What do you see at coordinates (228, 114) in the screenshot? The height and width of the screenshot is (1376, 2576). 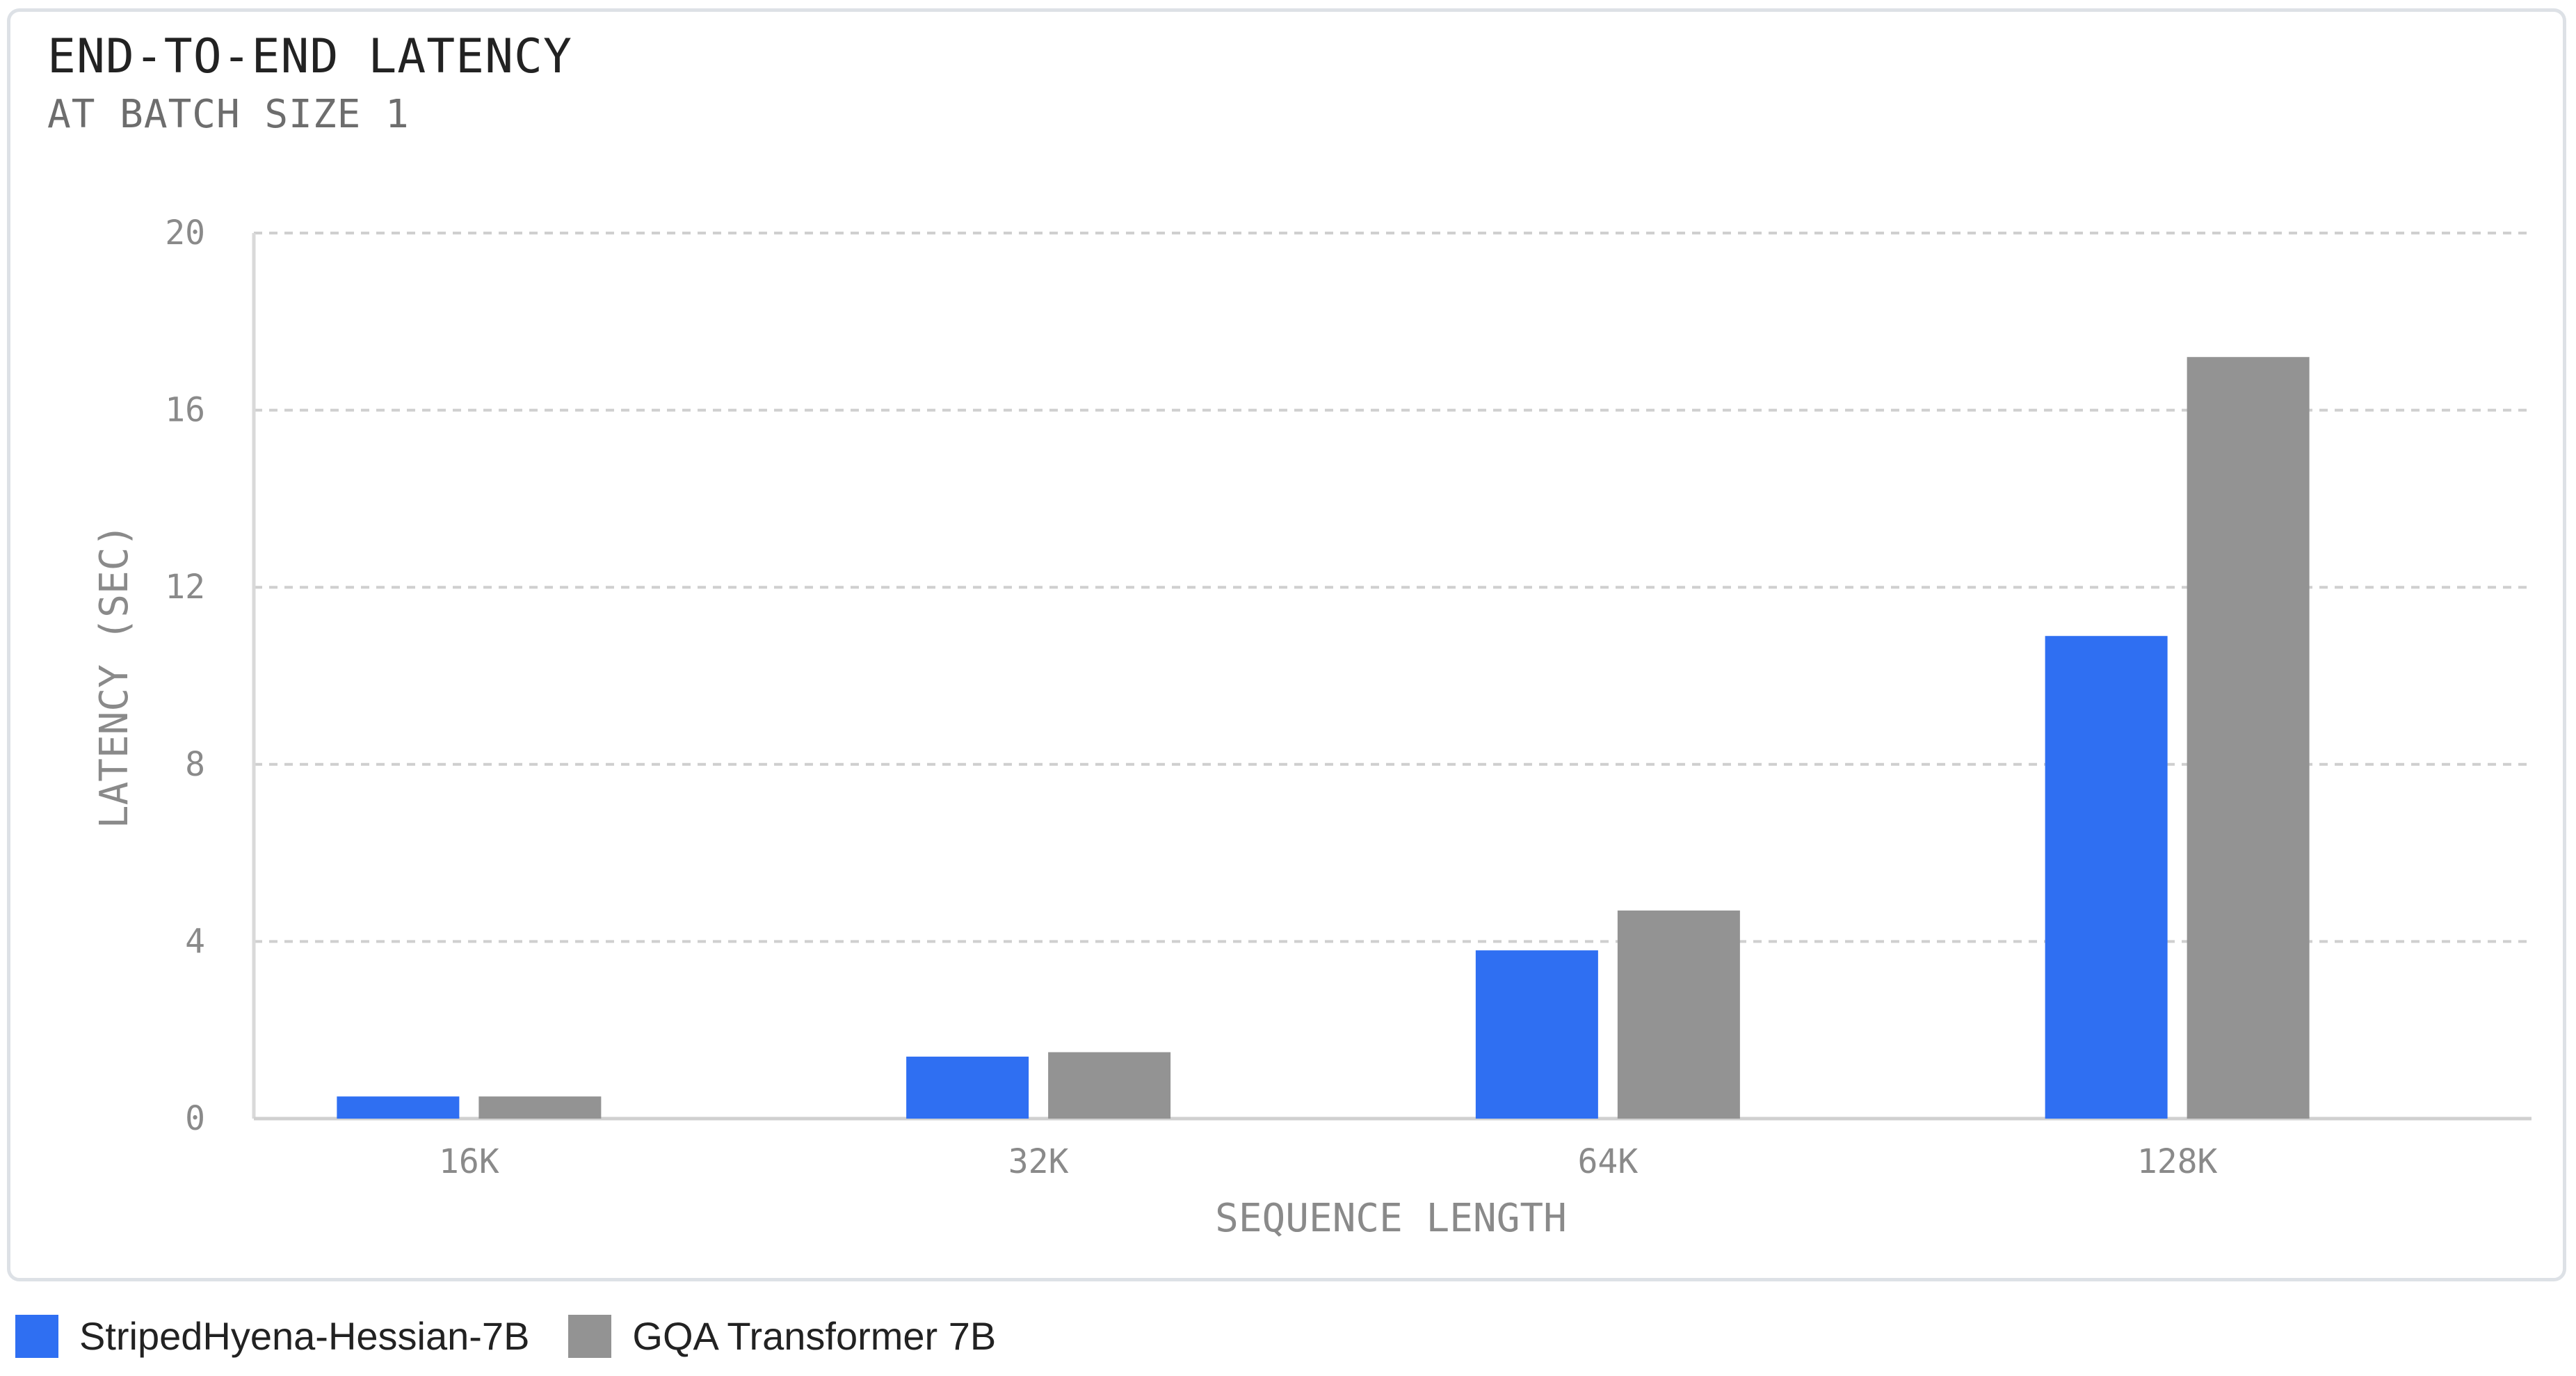 I see `chart-subtitle: AT BATCH SIZE 1` at bounding box center [228, 114].